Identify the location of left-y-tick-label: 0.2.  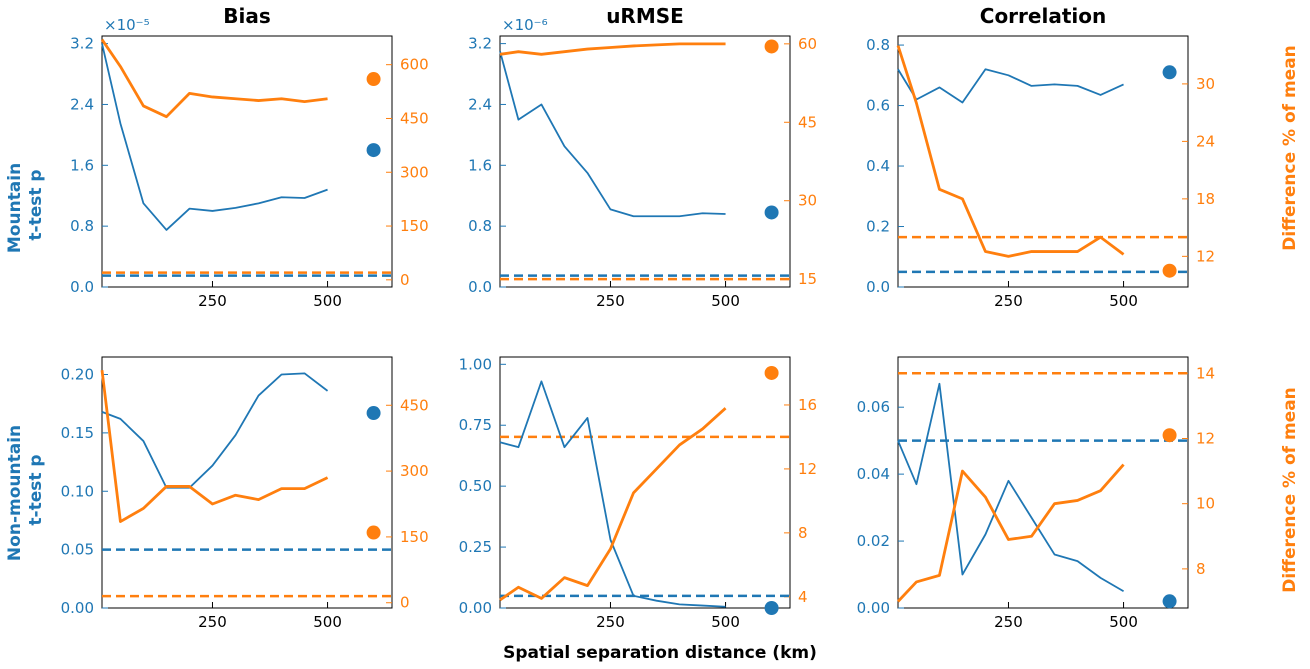
(878, 227).